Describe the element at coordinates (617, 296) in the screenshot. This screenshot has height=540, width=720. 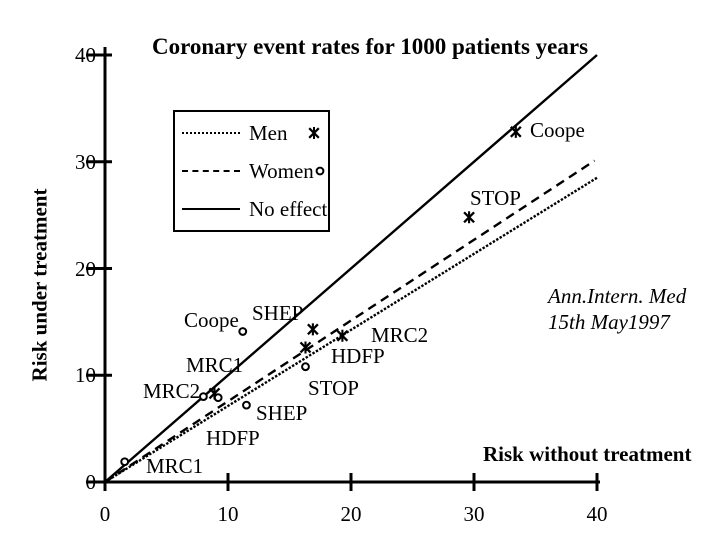
I see `citation-line1: Ann.Intern. Med` at that location.